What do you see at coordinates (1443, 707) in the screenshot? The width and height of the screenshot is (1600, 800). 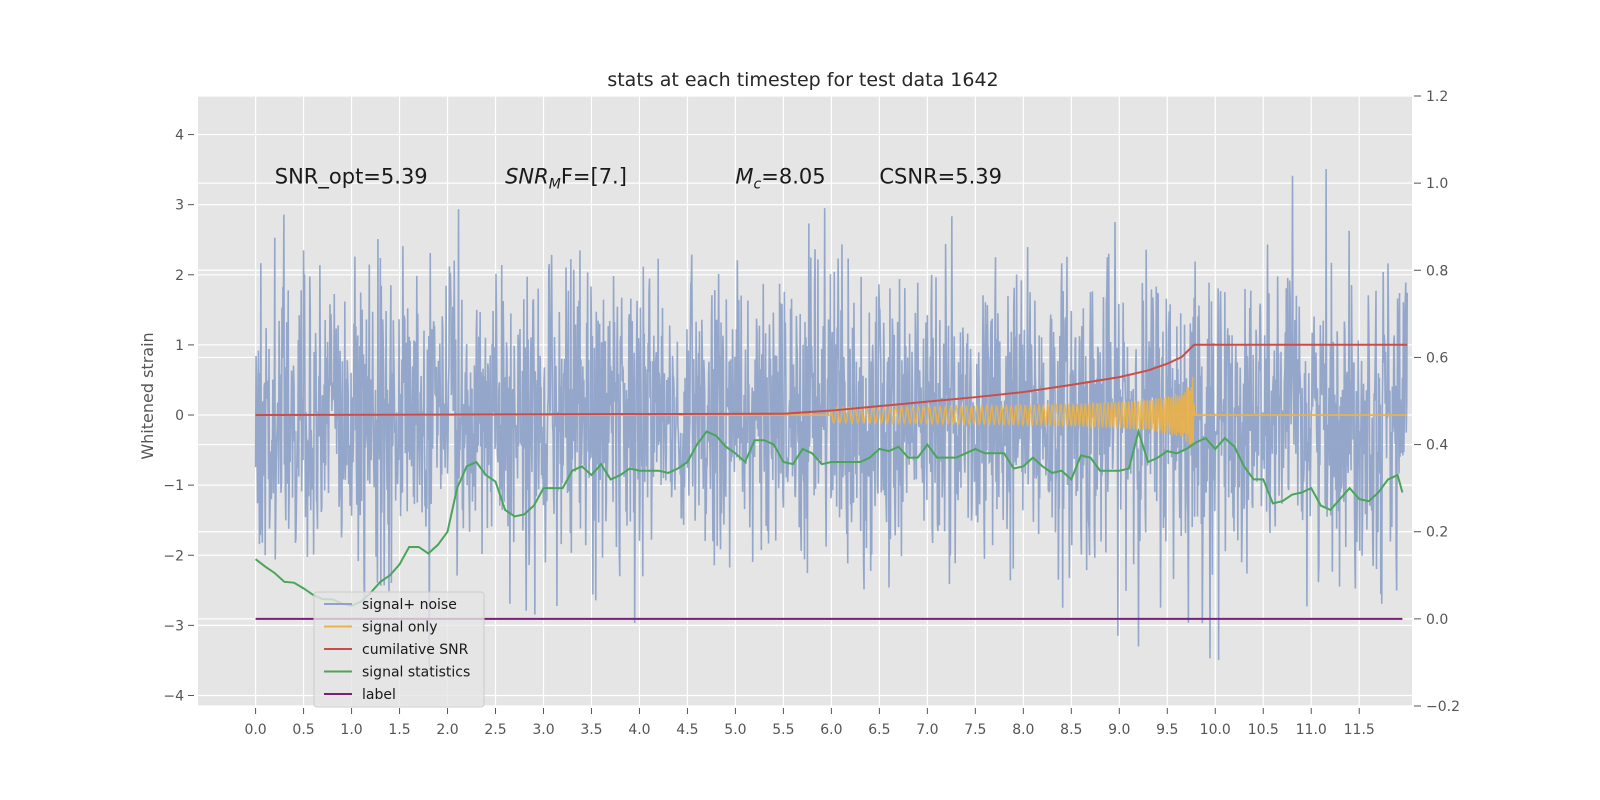 I see `y2-tick-label: −0.2` at bounding box center [1443, 707].